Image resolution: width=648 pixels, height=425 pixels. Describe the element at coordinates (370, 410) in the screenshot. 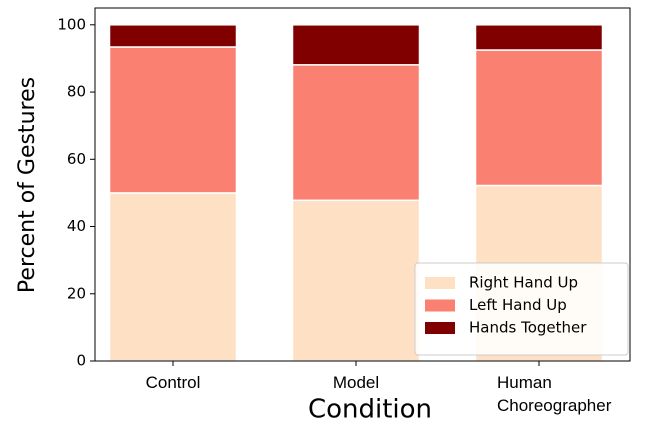

I see `x-axis-label: Condition` at that location.